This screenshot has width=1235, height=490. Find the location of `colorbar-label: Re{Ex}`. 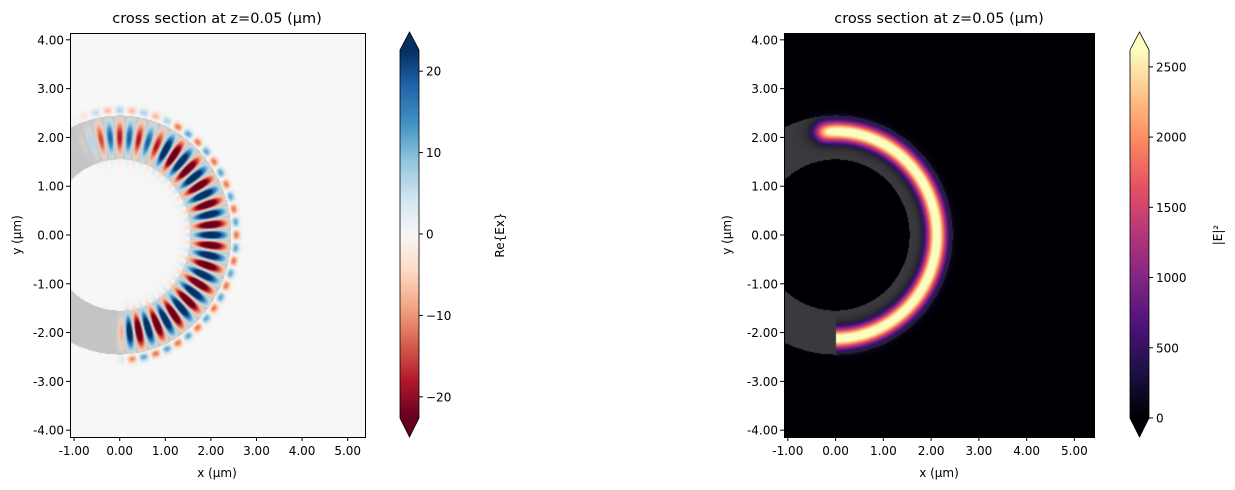

colorbar-label: Re{Ex} is located at coordinates (500, 234).